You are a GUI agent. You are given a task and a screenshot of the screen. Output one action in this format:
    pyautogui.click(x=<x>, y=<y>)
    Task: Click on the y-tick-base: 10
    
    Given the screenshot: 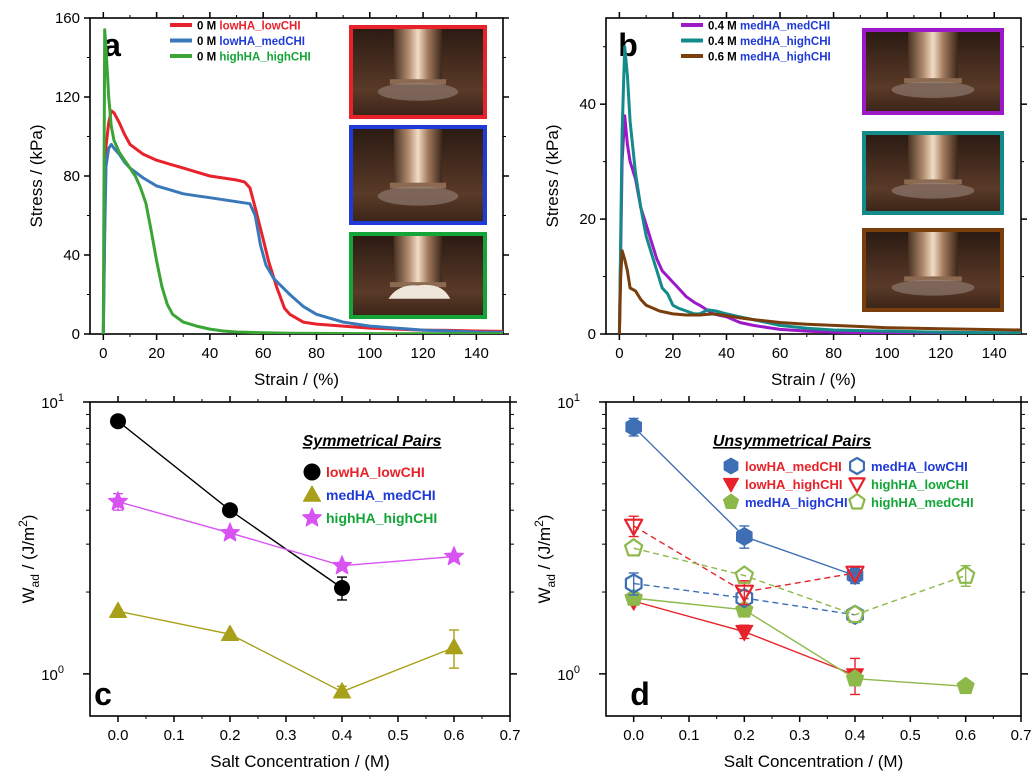 What is the action you would take?
    pyautogui.click(x=49, y=403)
    